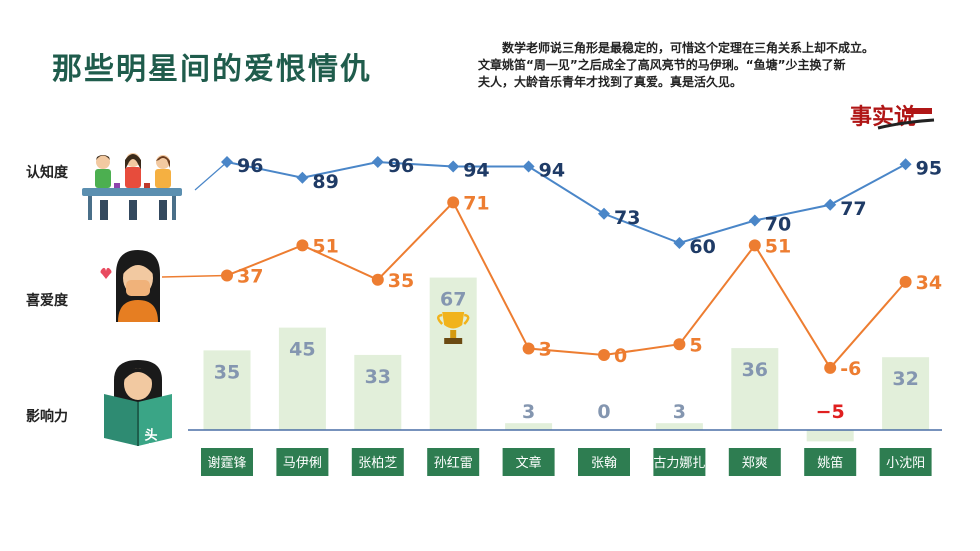  Describe the element at coordinates (695, 345) in the screenshot. I see `likability-label: 5` at that location.